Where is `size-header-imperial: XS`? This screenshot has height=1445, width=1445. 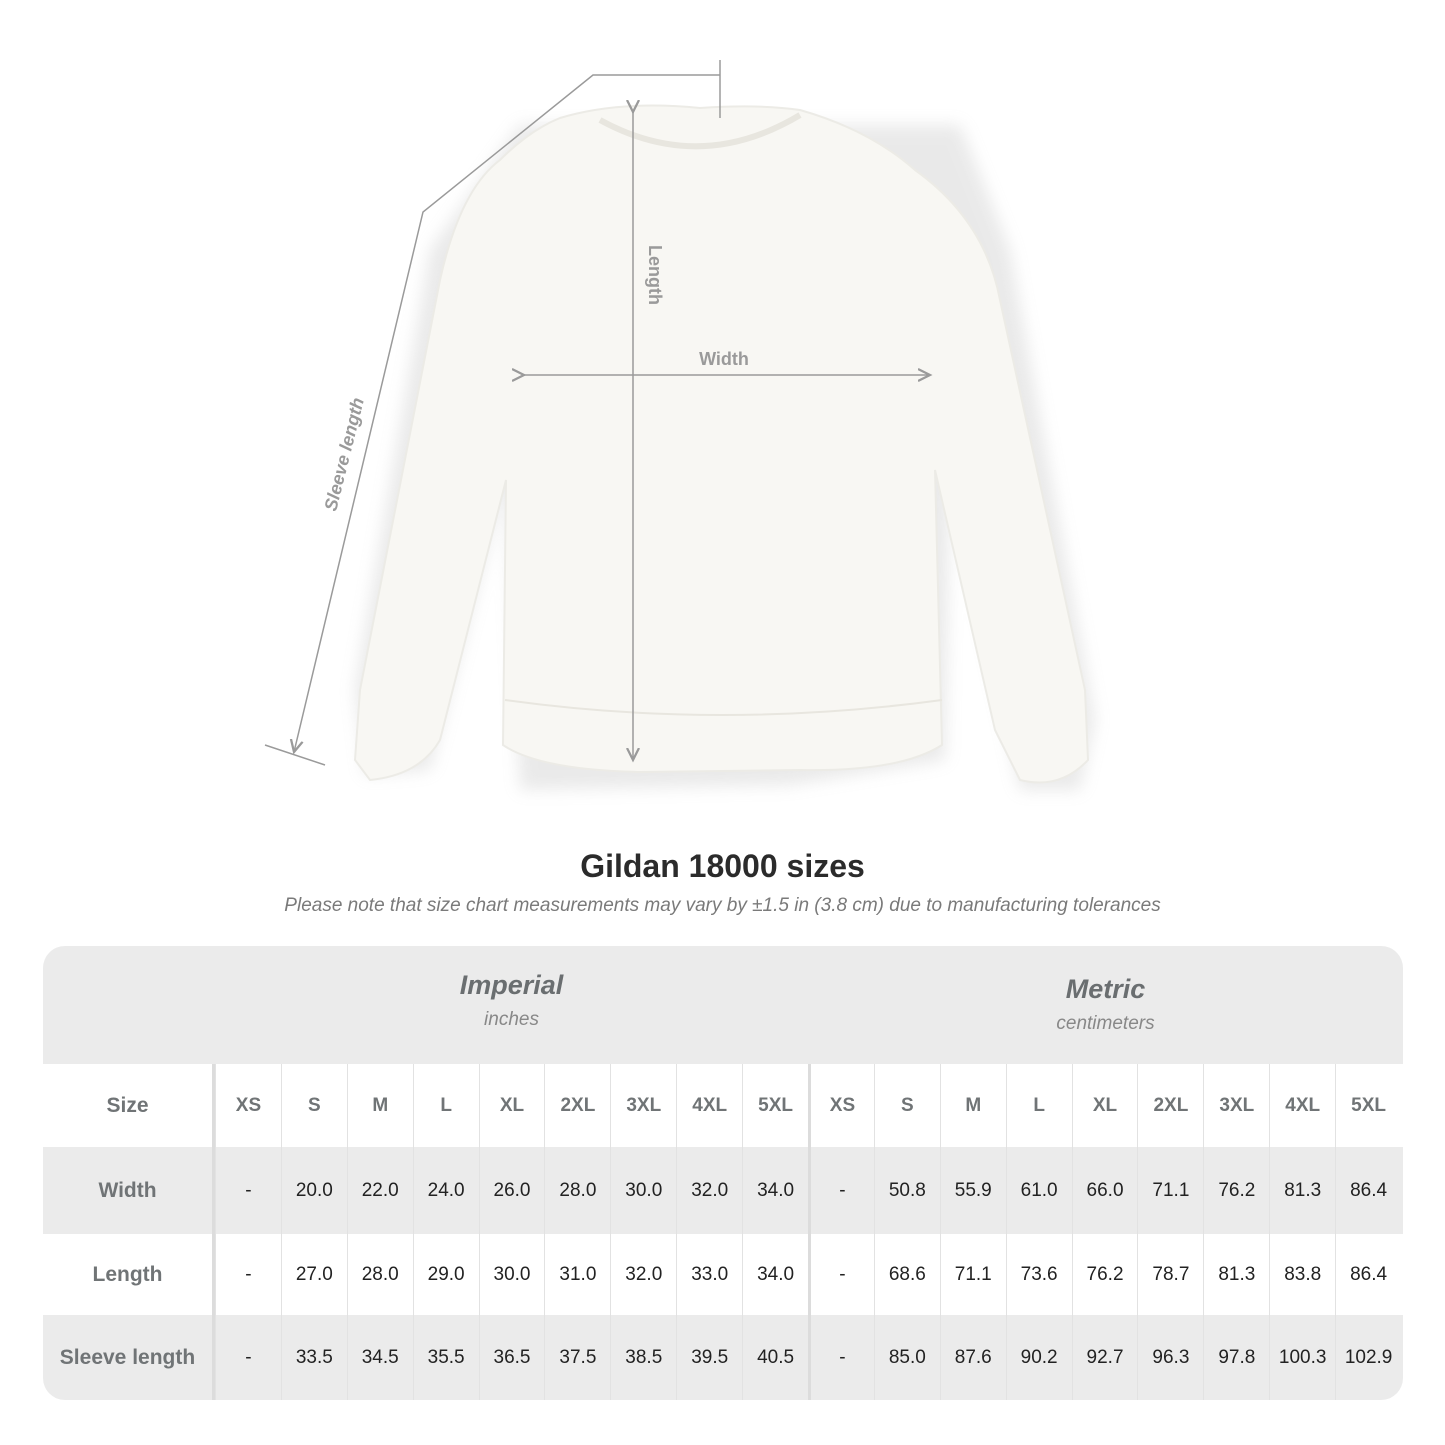 size-header-imperial: XS is located at coordinates (248, 1105).